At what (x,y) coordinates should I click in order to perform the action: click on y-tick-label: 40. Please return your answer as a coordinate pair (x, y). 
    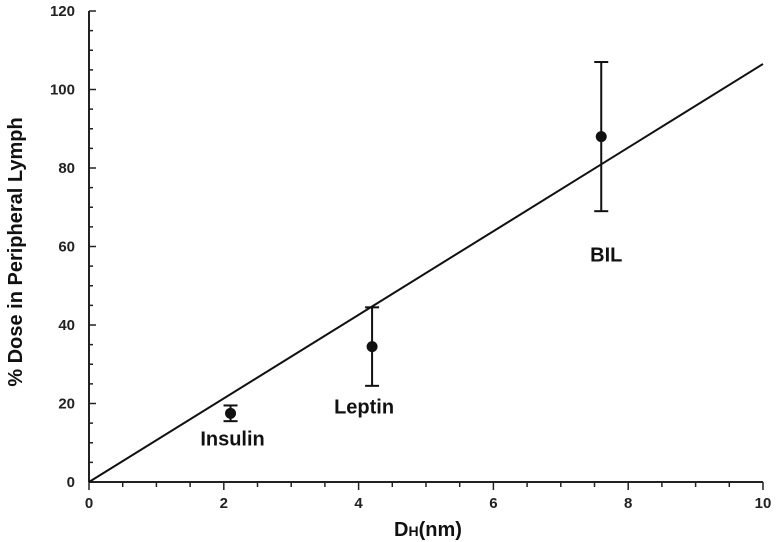
    Looking at the image, I should click on (66, 325).